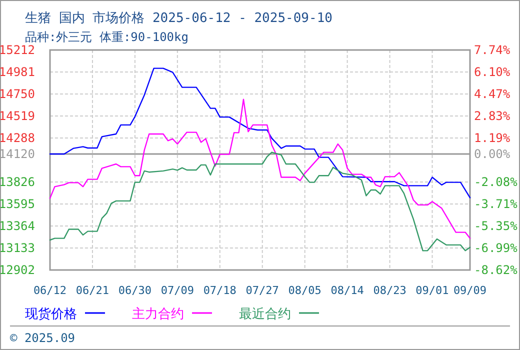 Image resolution: width=520 pixels, height=350 pixels. I want to click on y2-tick-label: -2.08%, so click(496, 182).